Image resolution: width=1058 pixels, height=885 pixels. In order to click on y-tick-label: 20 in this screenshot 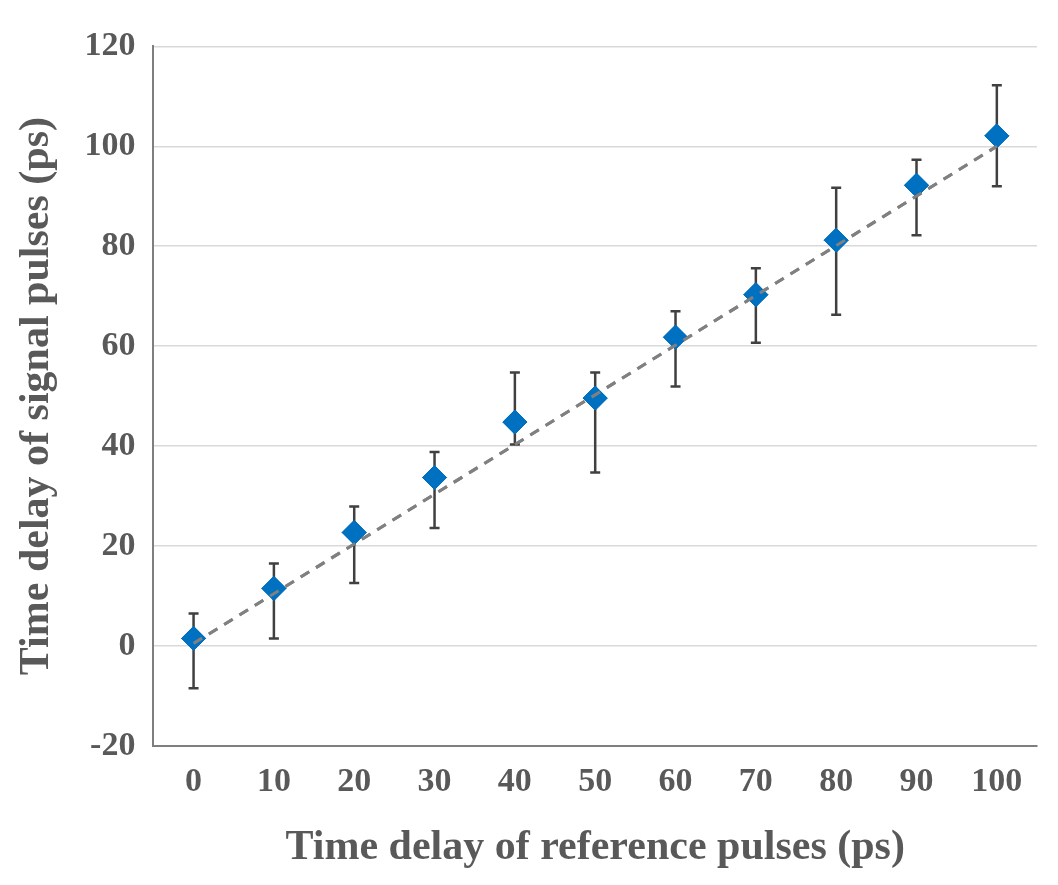, I will do `click(118, 543)`.